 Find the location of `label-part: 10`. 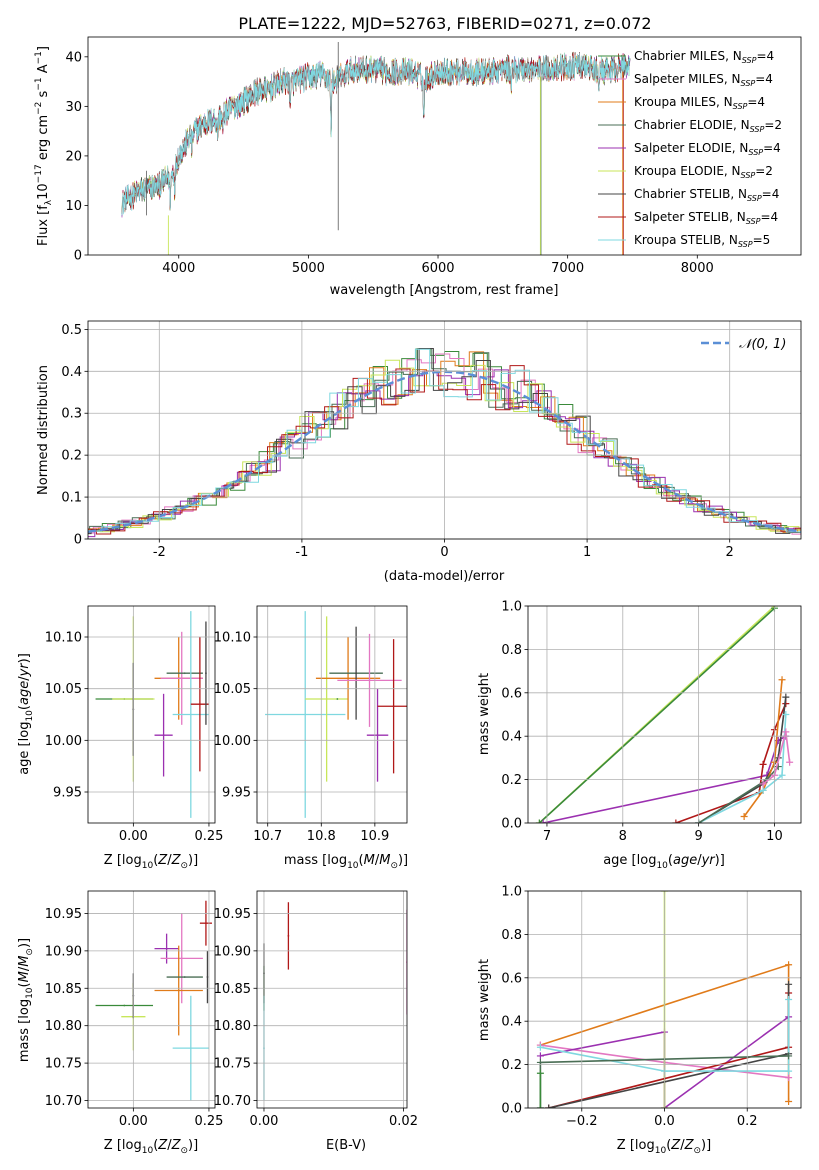

label-part: 10 is located at coordinates (43, 191).